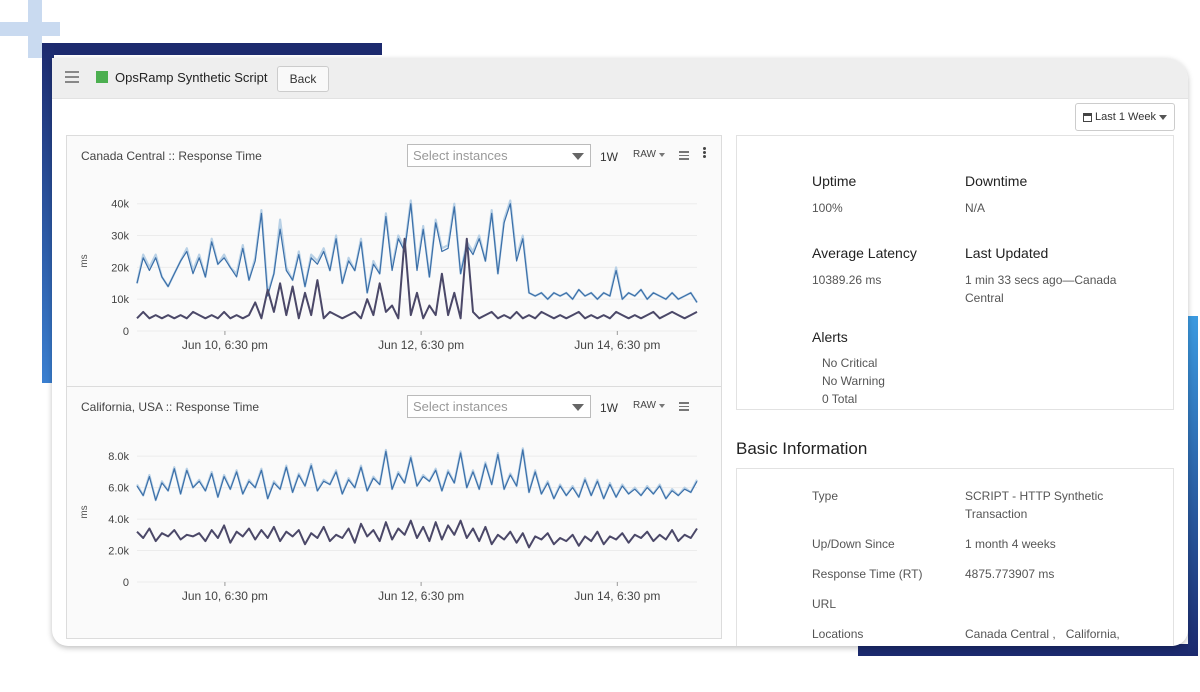 This screenshot has width=1200, height=692. Describe the element at coordinates (864, 253) in the screenshot. I see `latency-label: Average Latency` at that location.